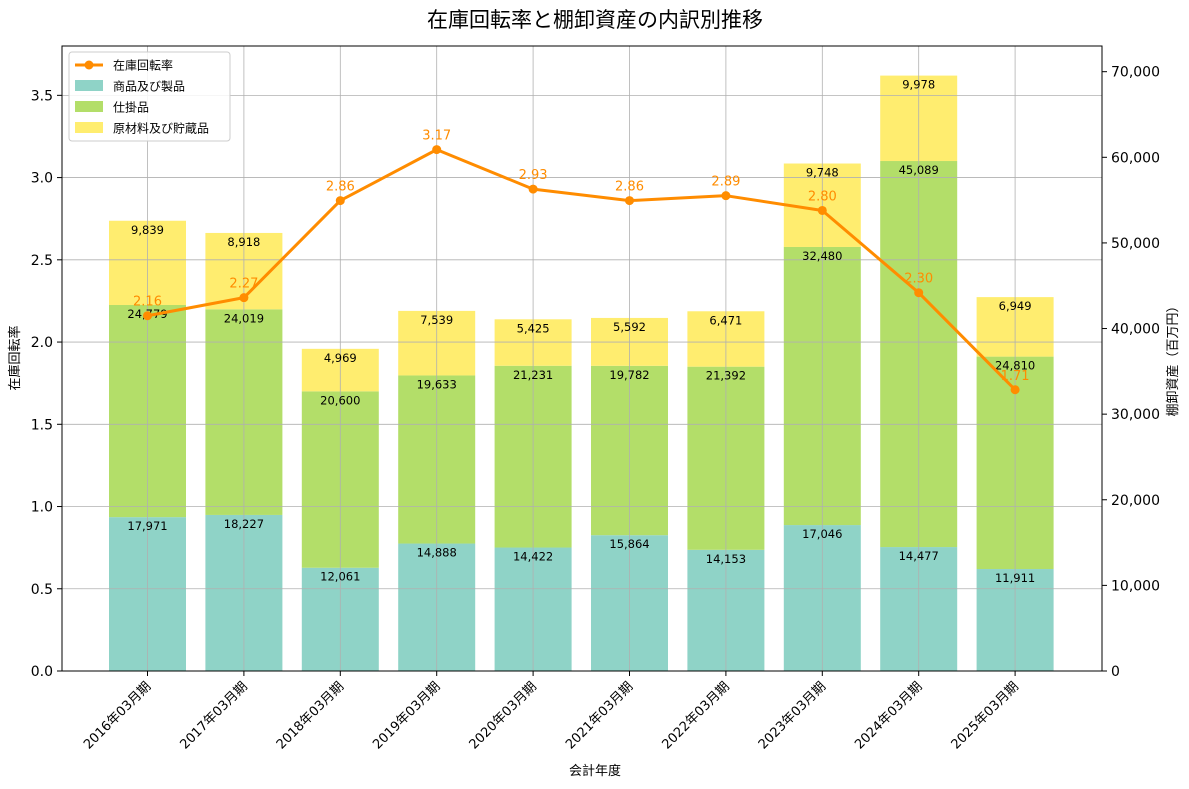 Image resolution: width=1189 pixels, height=789 pixels. I want to click on bar-label-2-8: 9,978, so click(918, 85).